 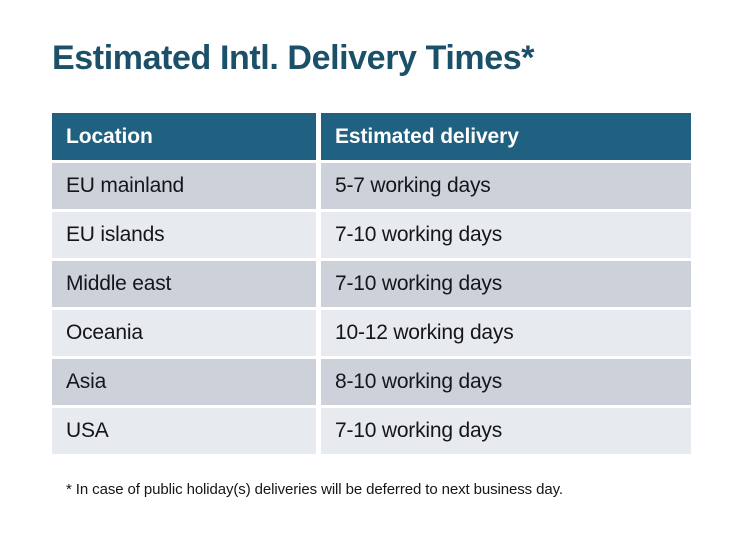 I want to click on table-row: EU mainland 5-7 working days, so click(x=371, y=186).